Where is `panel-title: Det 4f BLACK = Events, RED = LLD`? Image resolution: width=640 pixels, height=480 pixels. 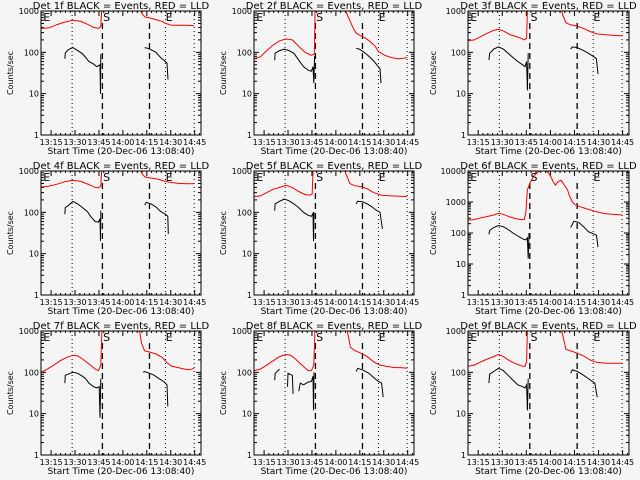
panel-title: Det 4f BLACK = Events, RED = LLD is located at coordinates (121, 166).